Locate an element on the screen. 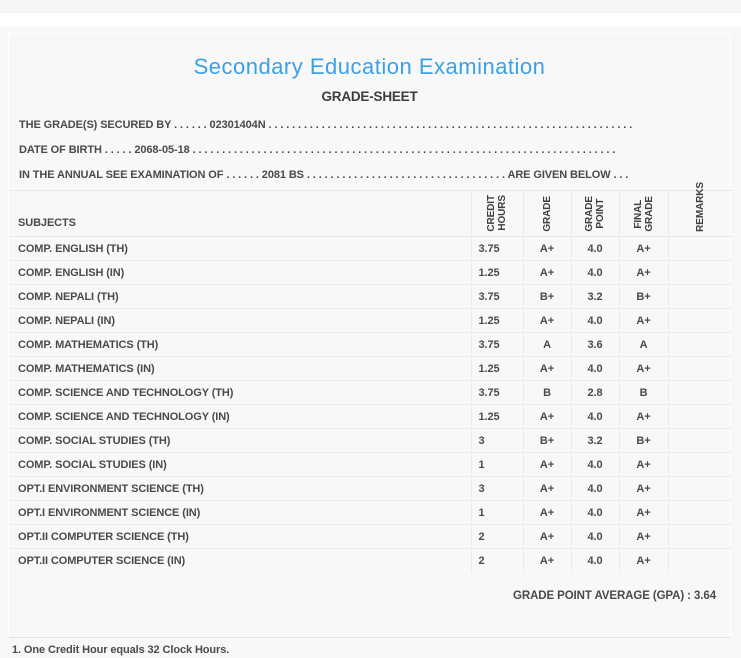 The height and width of the screenshot is (658, 741). table-row: COMP. NEPALI (IN) 1.25 A+ 4.0 A+ is located at coordinates (370, 320).